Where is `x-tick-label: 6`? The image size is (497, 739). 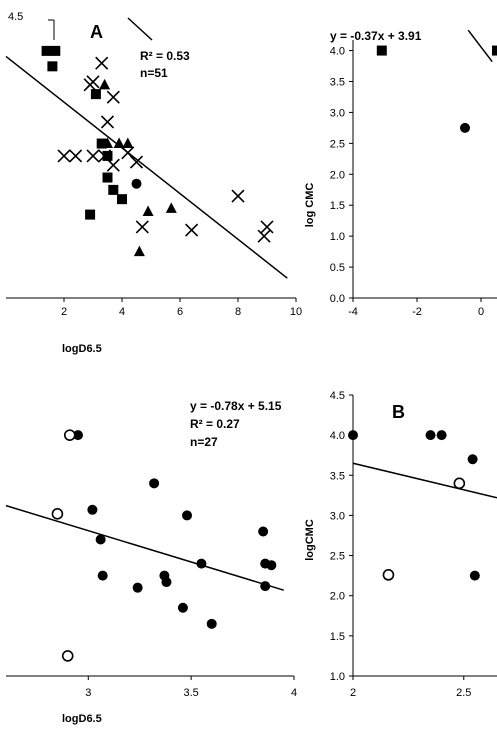 x-tick-label: 6 is located at coordinates (180, 312).